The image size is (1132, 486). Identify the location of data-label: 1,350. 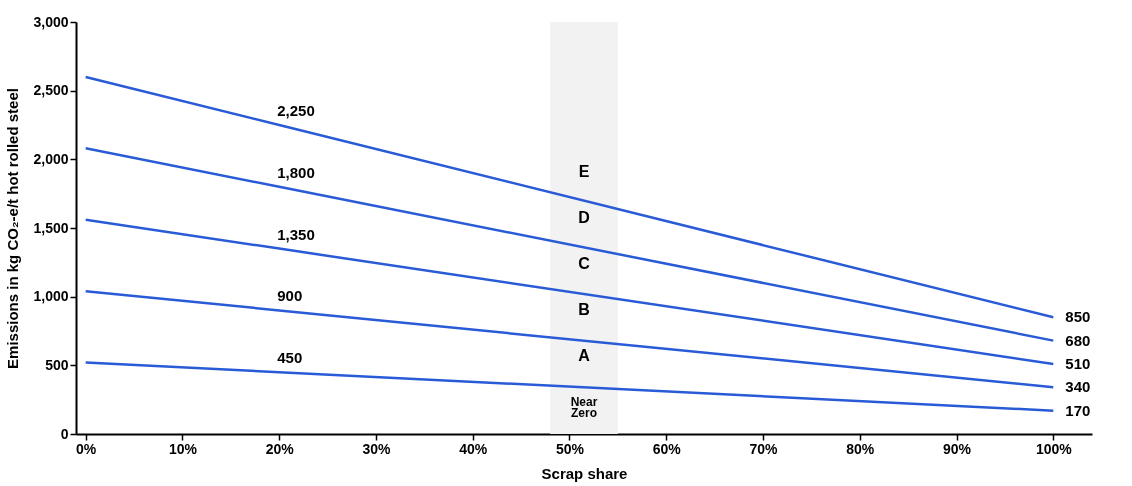
(296, 234).